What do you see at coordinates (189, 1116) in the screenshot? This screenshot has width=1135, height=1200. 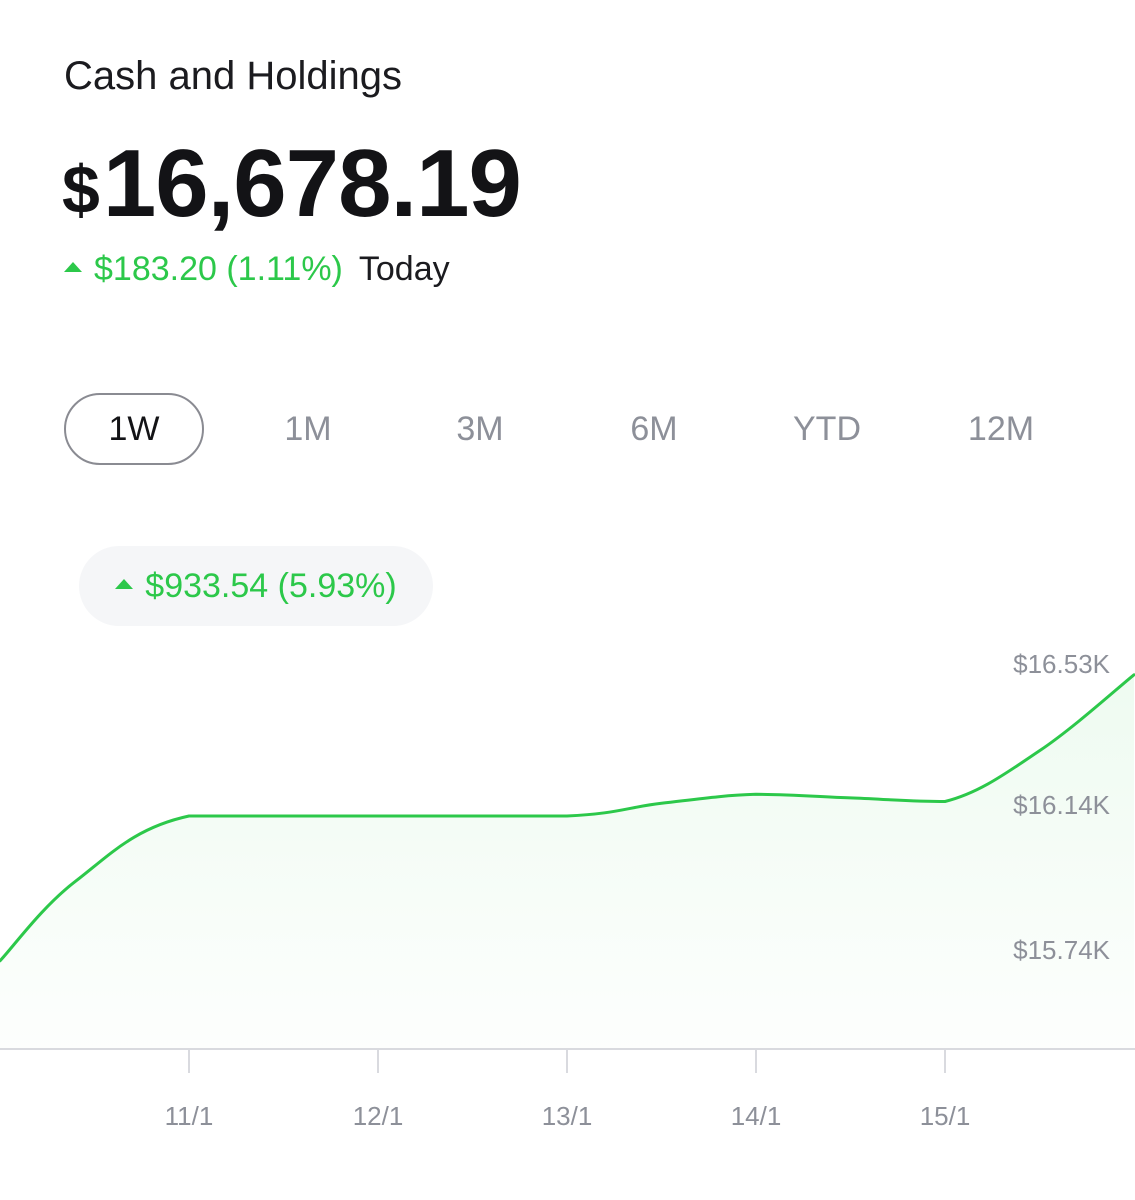 I see `x-tick-label: 11/1` at bounding box center [189, 1116].